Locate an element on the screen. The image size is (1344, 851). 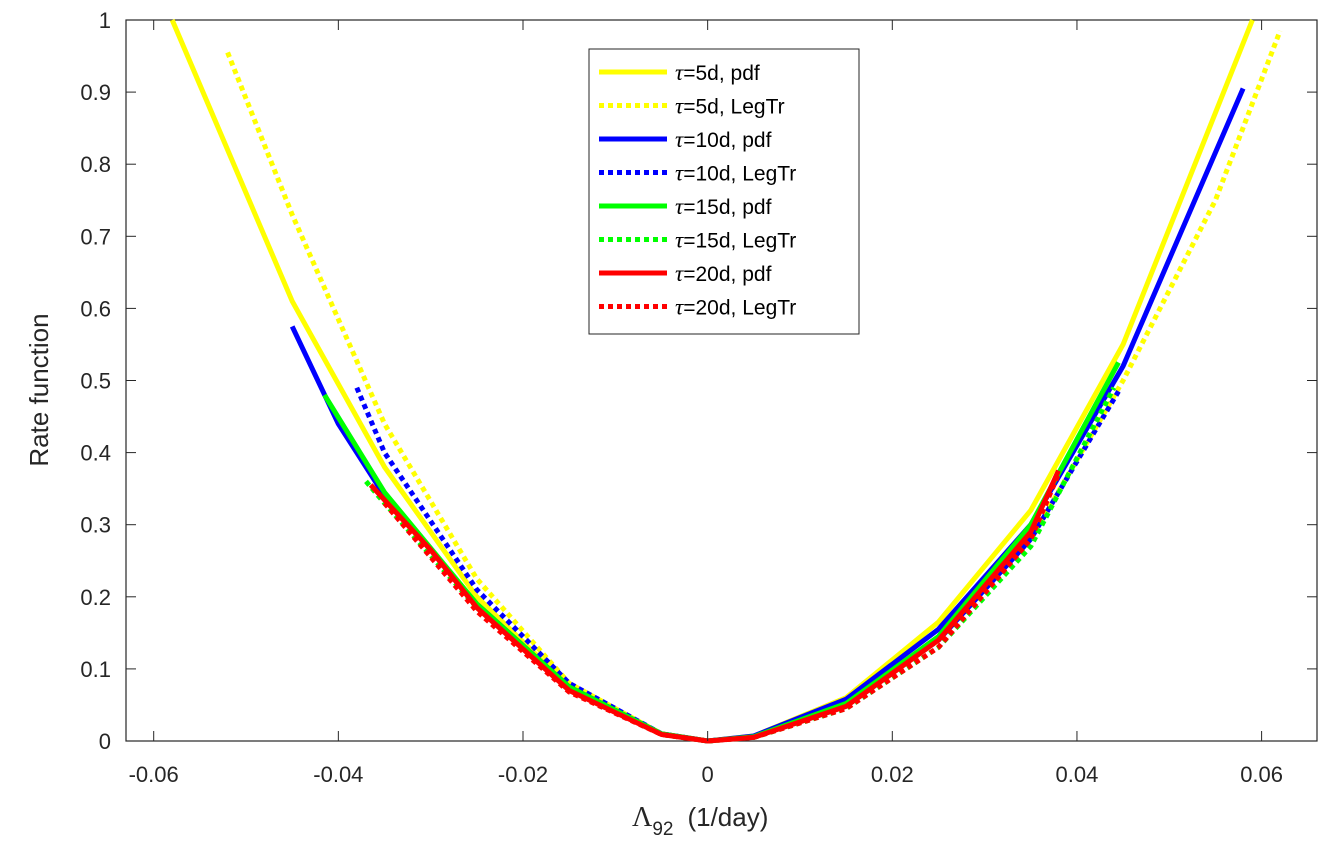
y-axis-label: Rate function is located at coordinates (39, 389).